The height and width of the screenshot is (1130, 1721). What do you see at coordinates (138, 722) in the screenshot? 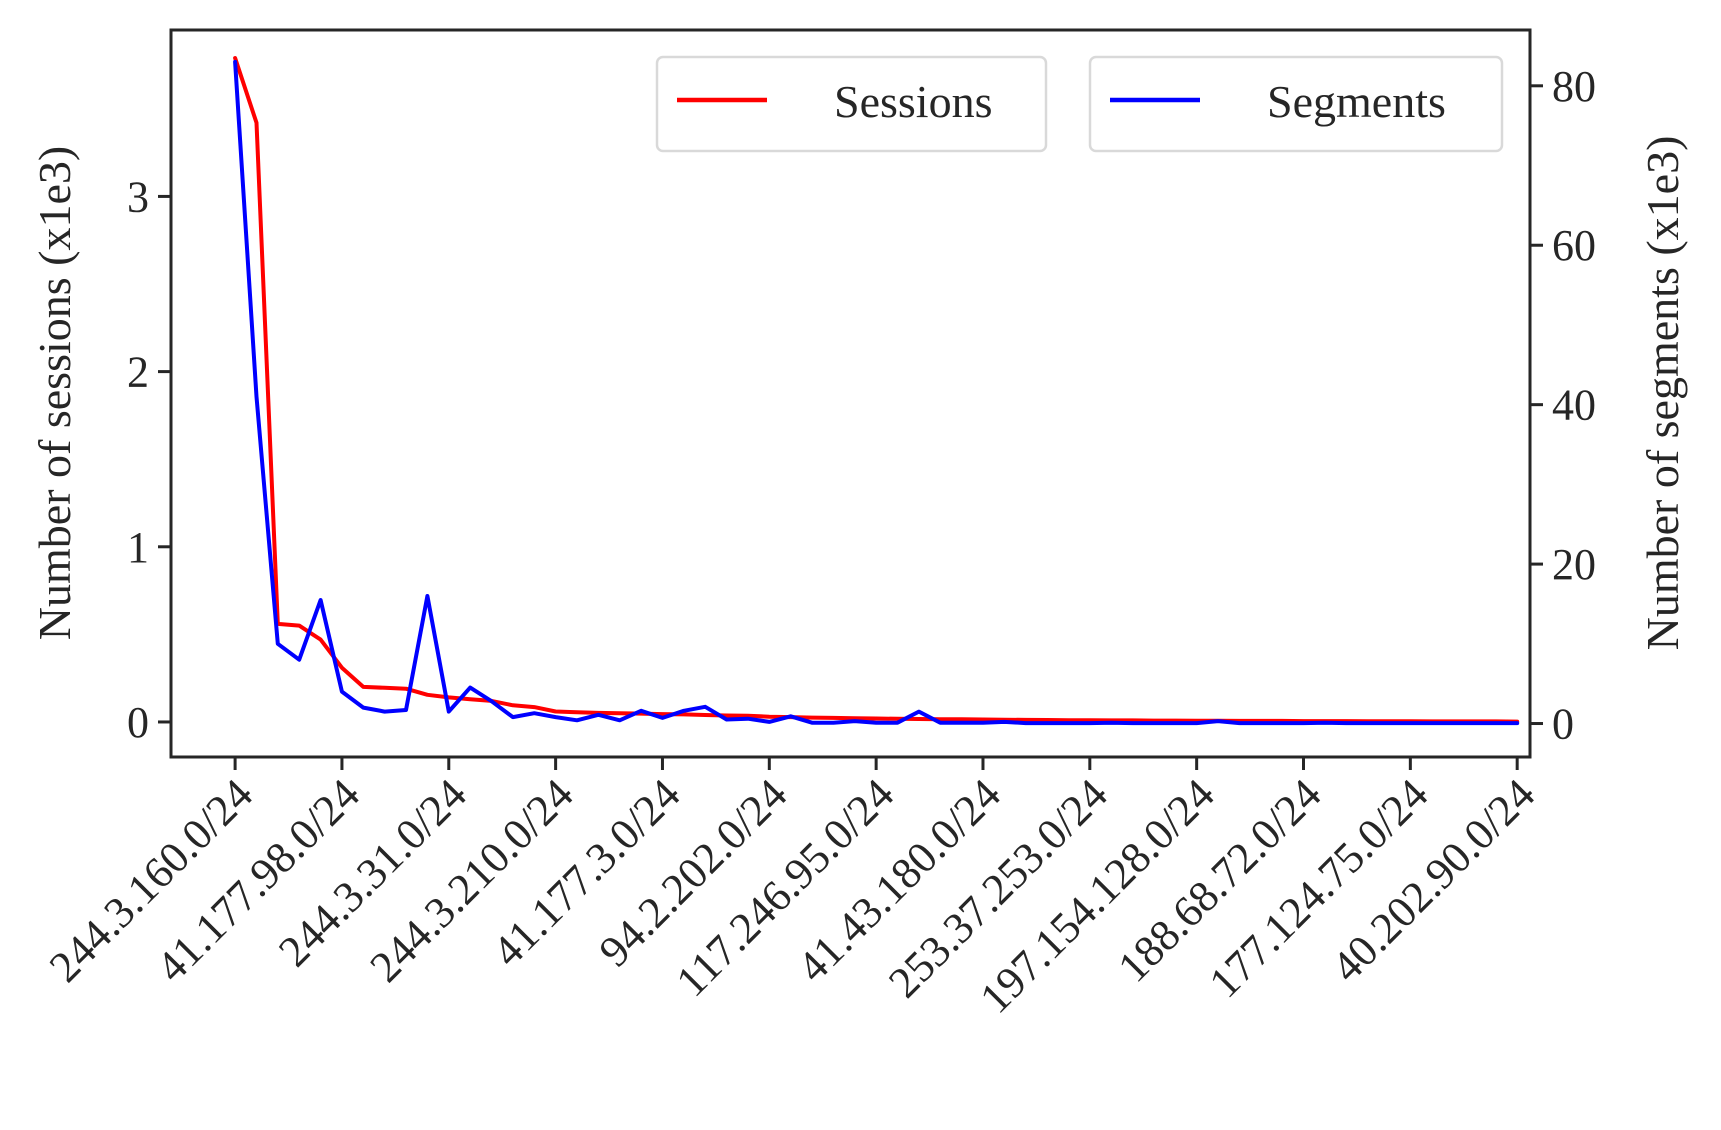
I see `y-tick-label: 0` at bounding box center [138, 722].